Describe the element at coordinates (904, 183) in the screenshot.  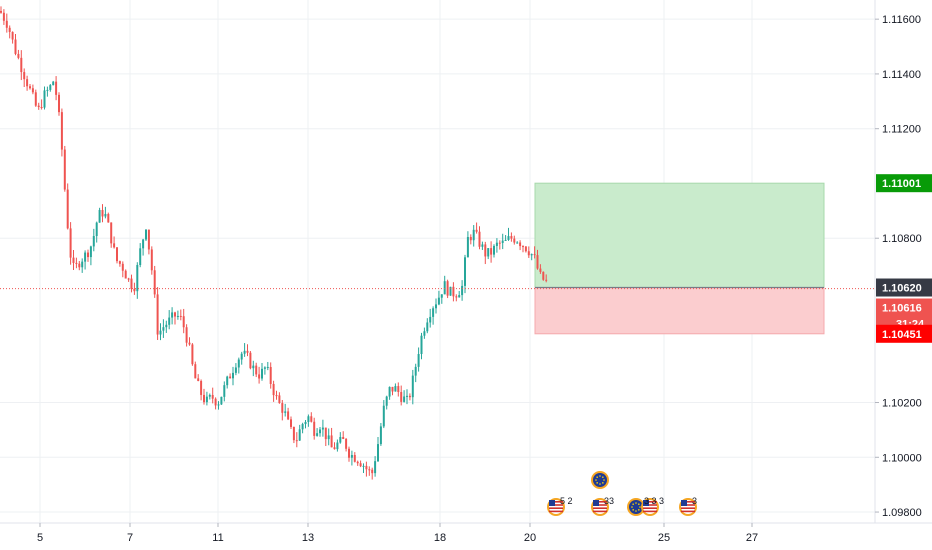
I see `target-price-tag: 1.11001` at that location.